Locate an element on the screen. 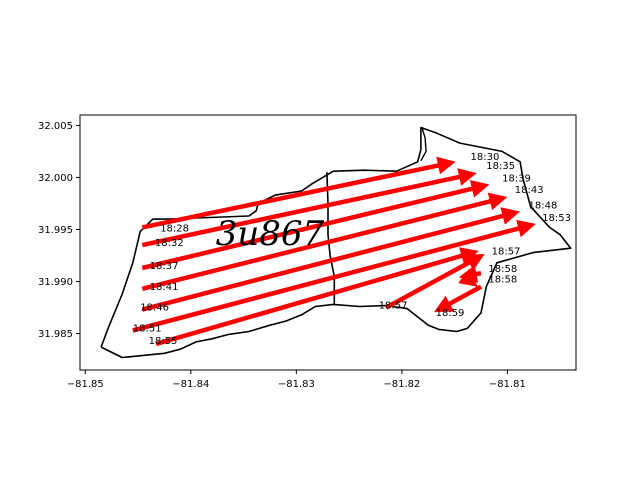 This screenshot has height=480, width=640. y-tick-label-4: 32.005 is located at coordinates (55, 126).